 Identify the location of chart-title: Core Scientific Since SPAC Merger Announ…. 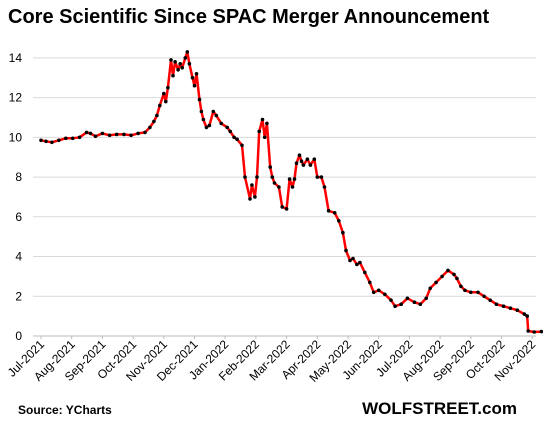
(249, 17).